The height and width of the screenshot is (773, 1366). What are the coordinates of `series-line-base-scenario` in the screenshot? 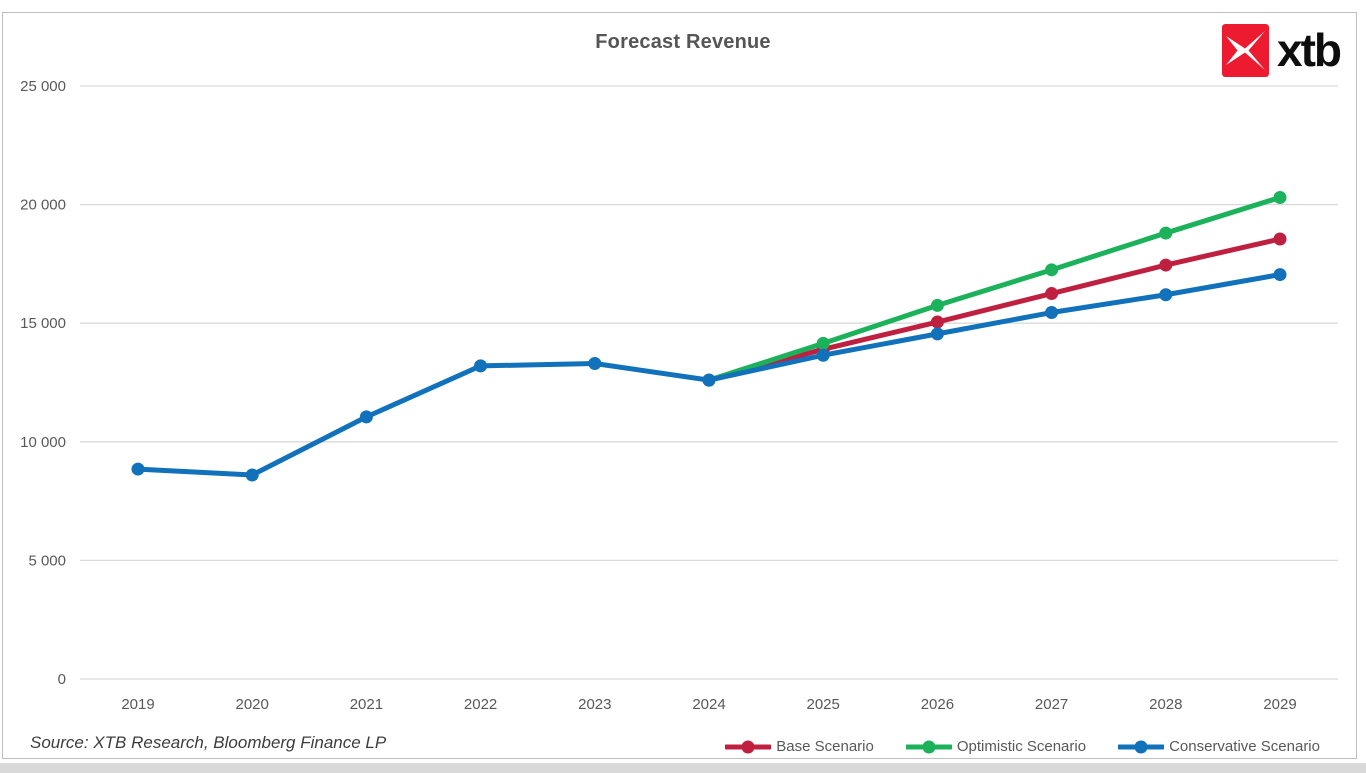 It's located at (994, 309).